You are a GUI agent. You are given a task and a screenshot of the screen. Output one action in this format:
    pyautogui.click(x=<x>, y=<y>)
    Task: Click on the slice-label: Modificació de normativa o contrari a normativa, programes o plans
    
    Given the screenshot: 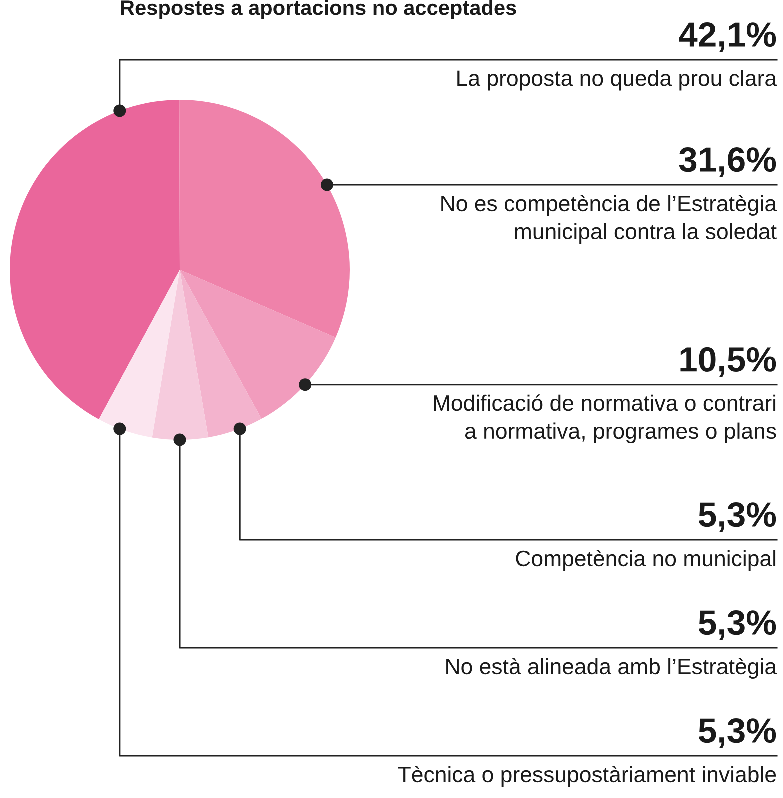 What is the action you would take?
    pyautogui.click(x=605, y=419)
    